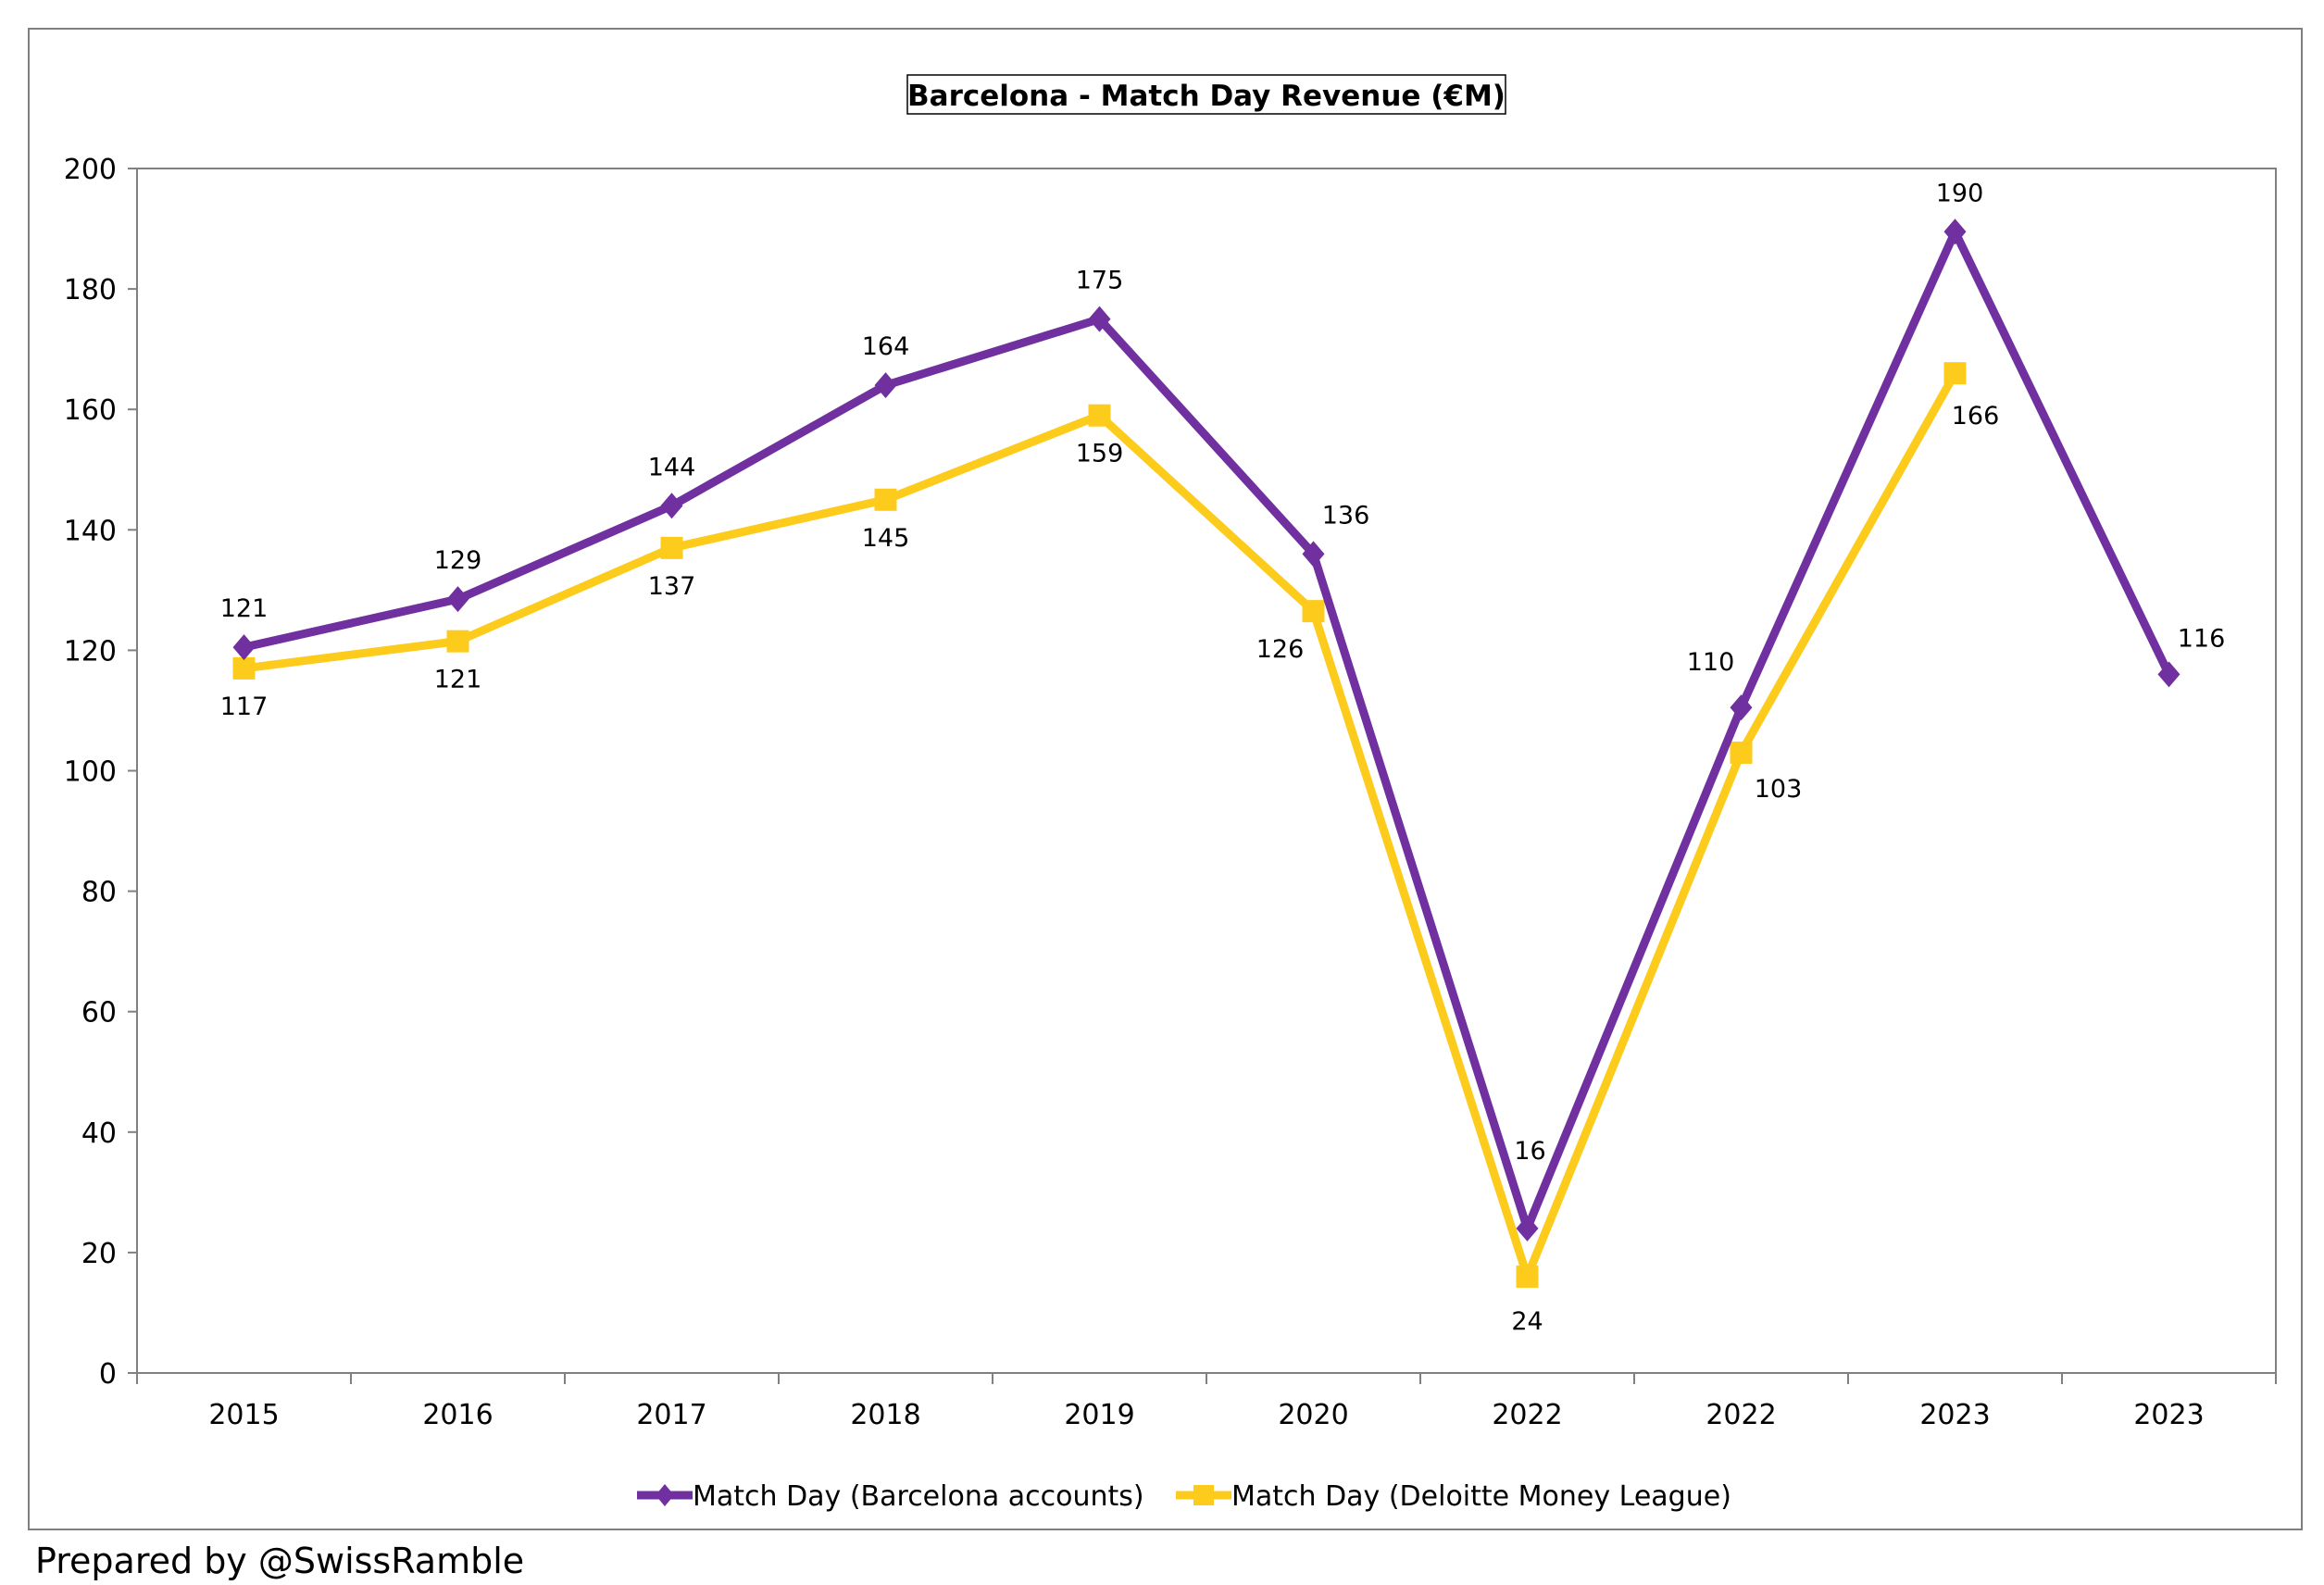 This screenshot has height=1585, width=2324. Describe the element at coordinates (1529, 1151) in the screenshot. I see `data-label: 16` at that location.